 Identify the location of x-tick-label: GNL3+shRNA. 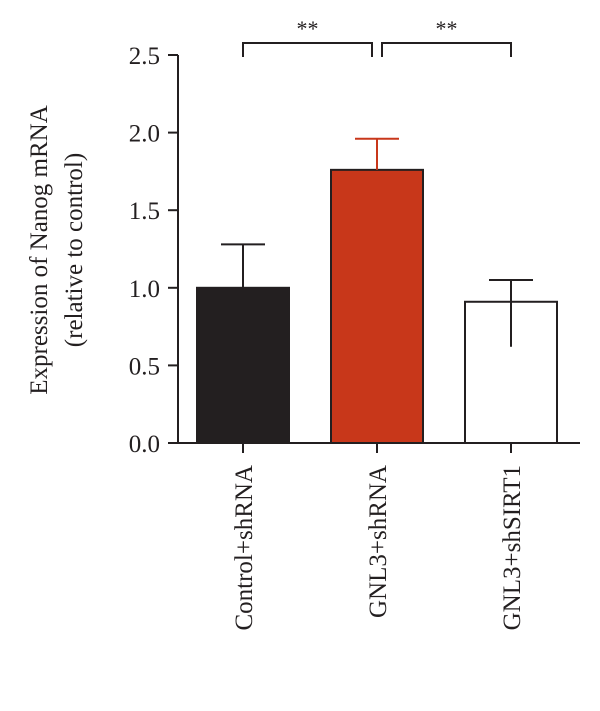
(378, 541).